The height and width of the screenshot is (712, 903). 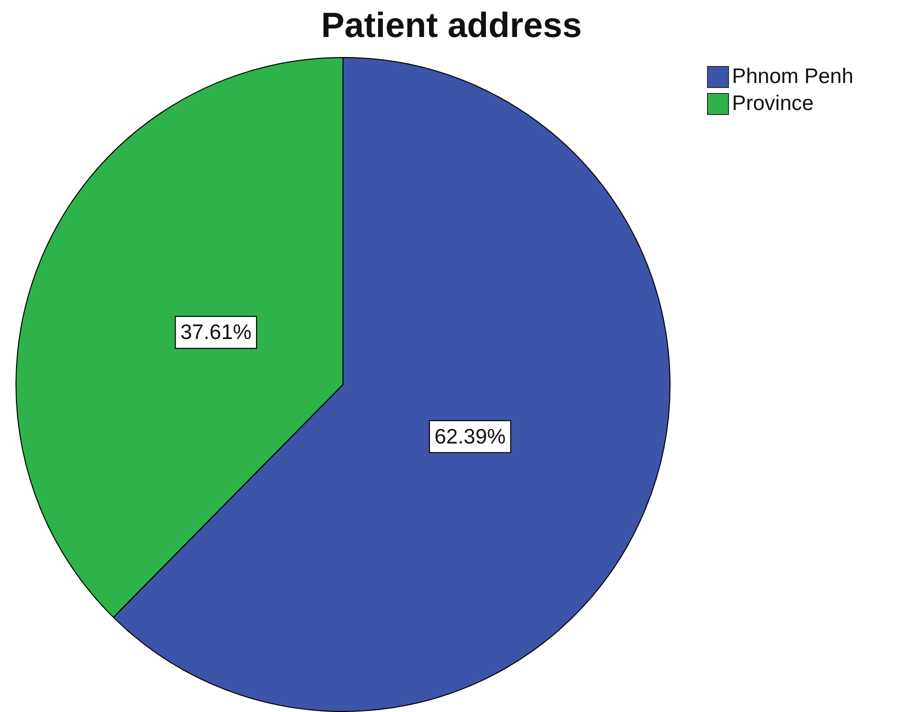 I want to click on data-label: 62.39%, so click(x=470, y=436).